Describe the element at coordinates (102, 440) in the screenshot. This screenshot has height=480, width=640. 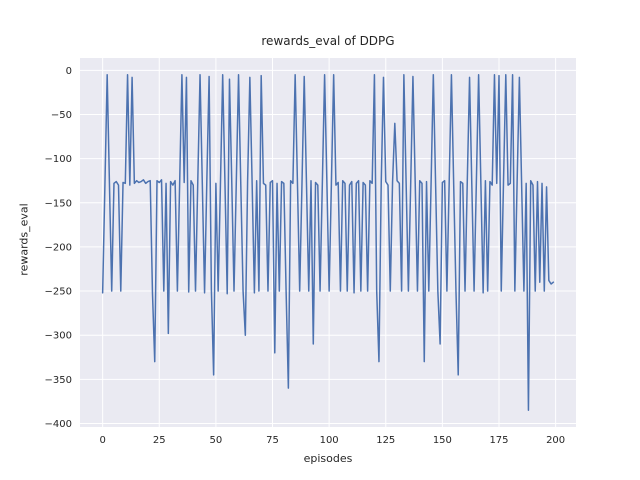
I see `x-tick-label: 0` at that location.